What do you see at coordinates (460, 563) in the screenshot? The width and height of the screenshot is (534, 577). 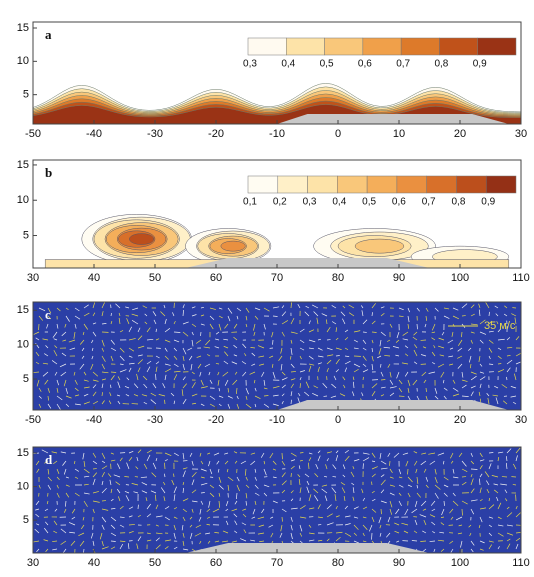 I see `x-tick-label: 100` at bounding box center [460, 563].